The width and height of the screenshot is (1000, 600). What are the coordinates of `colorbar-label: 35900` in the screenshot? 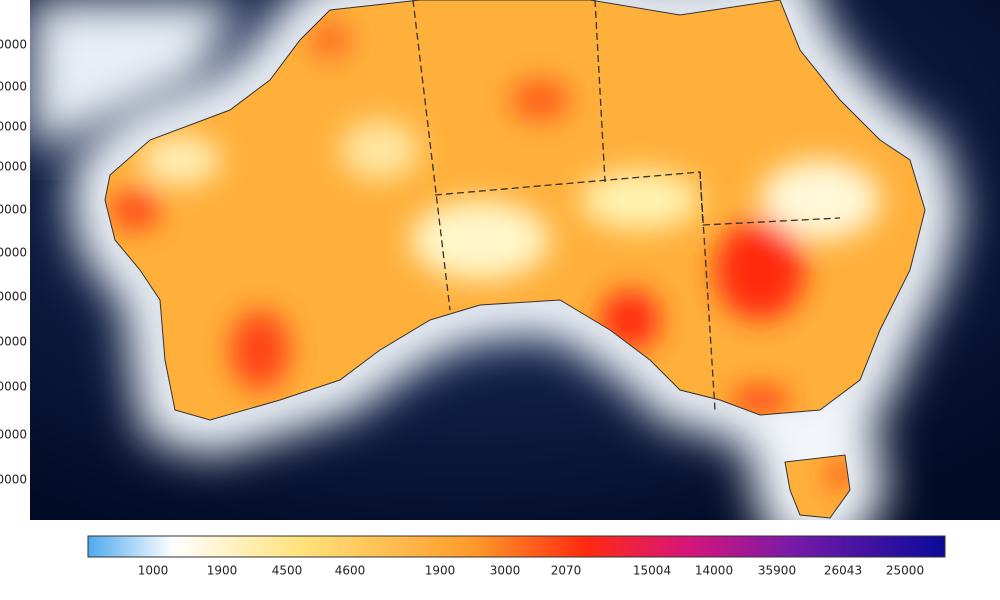 It's located at (777, 571).